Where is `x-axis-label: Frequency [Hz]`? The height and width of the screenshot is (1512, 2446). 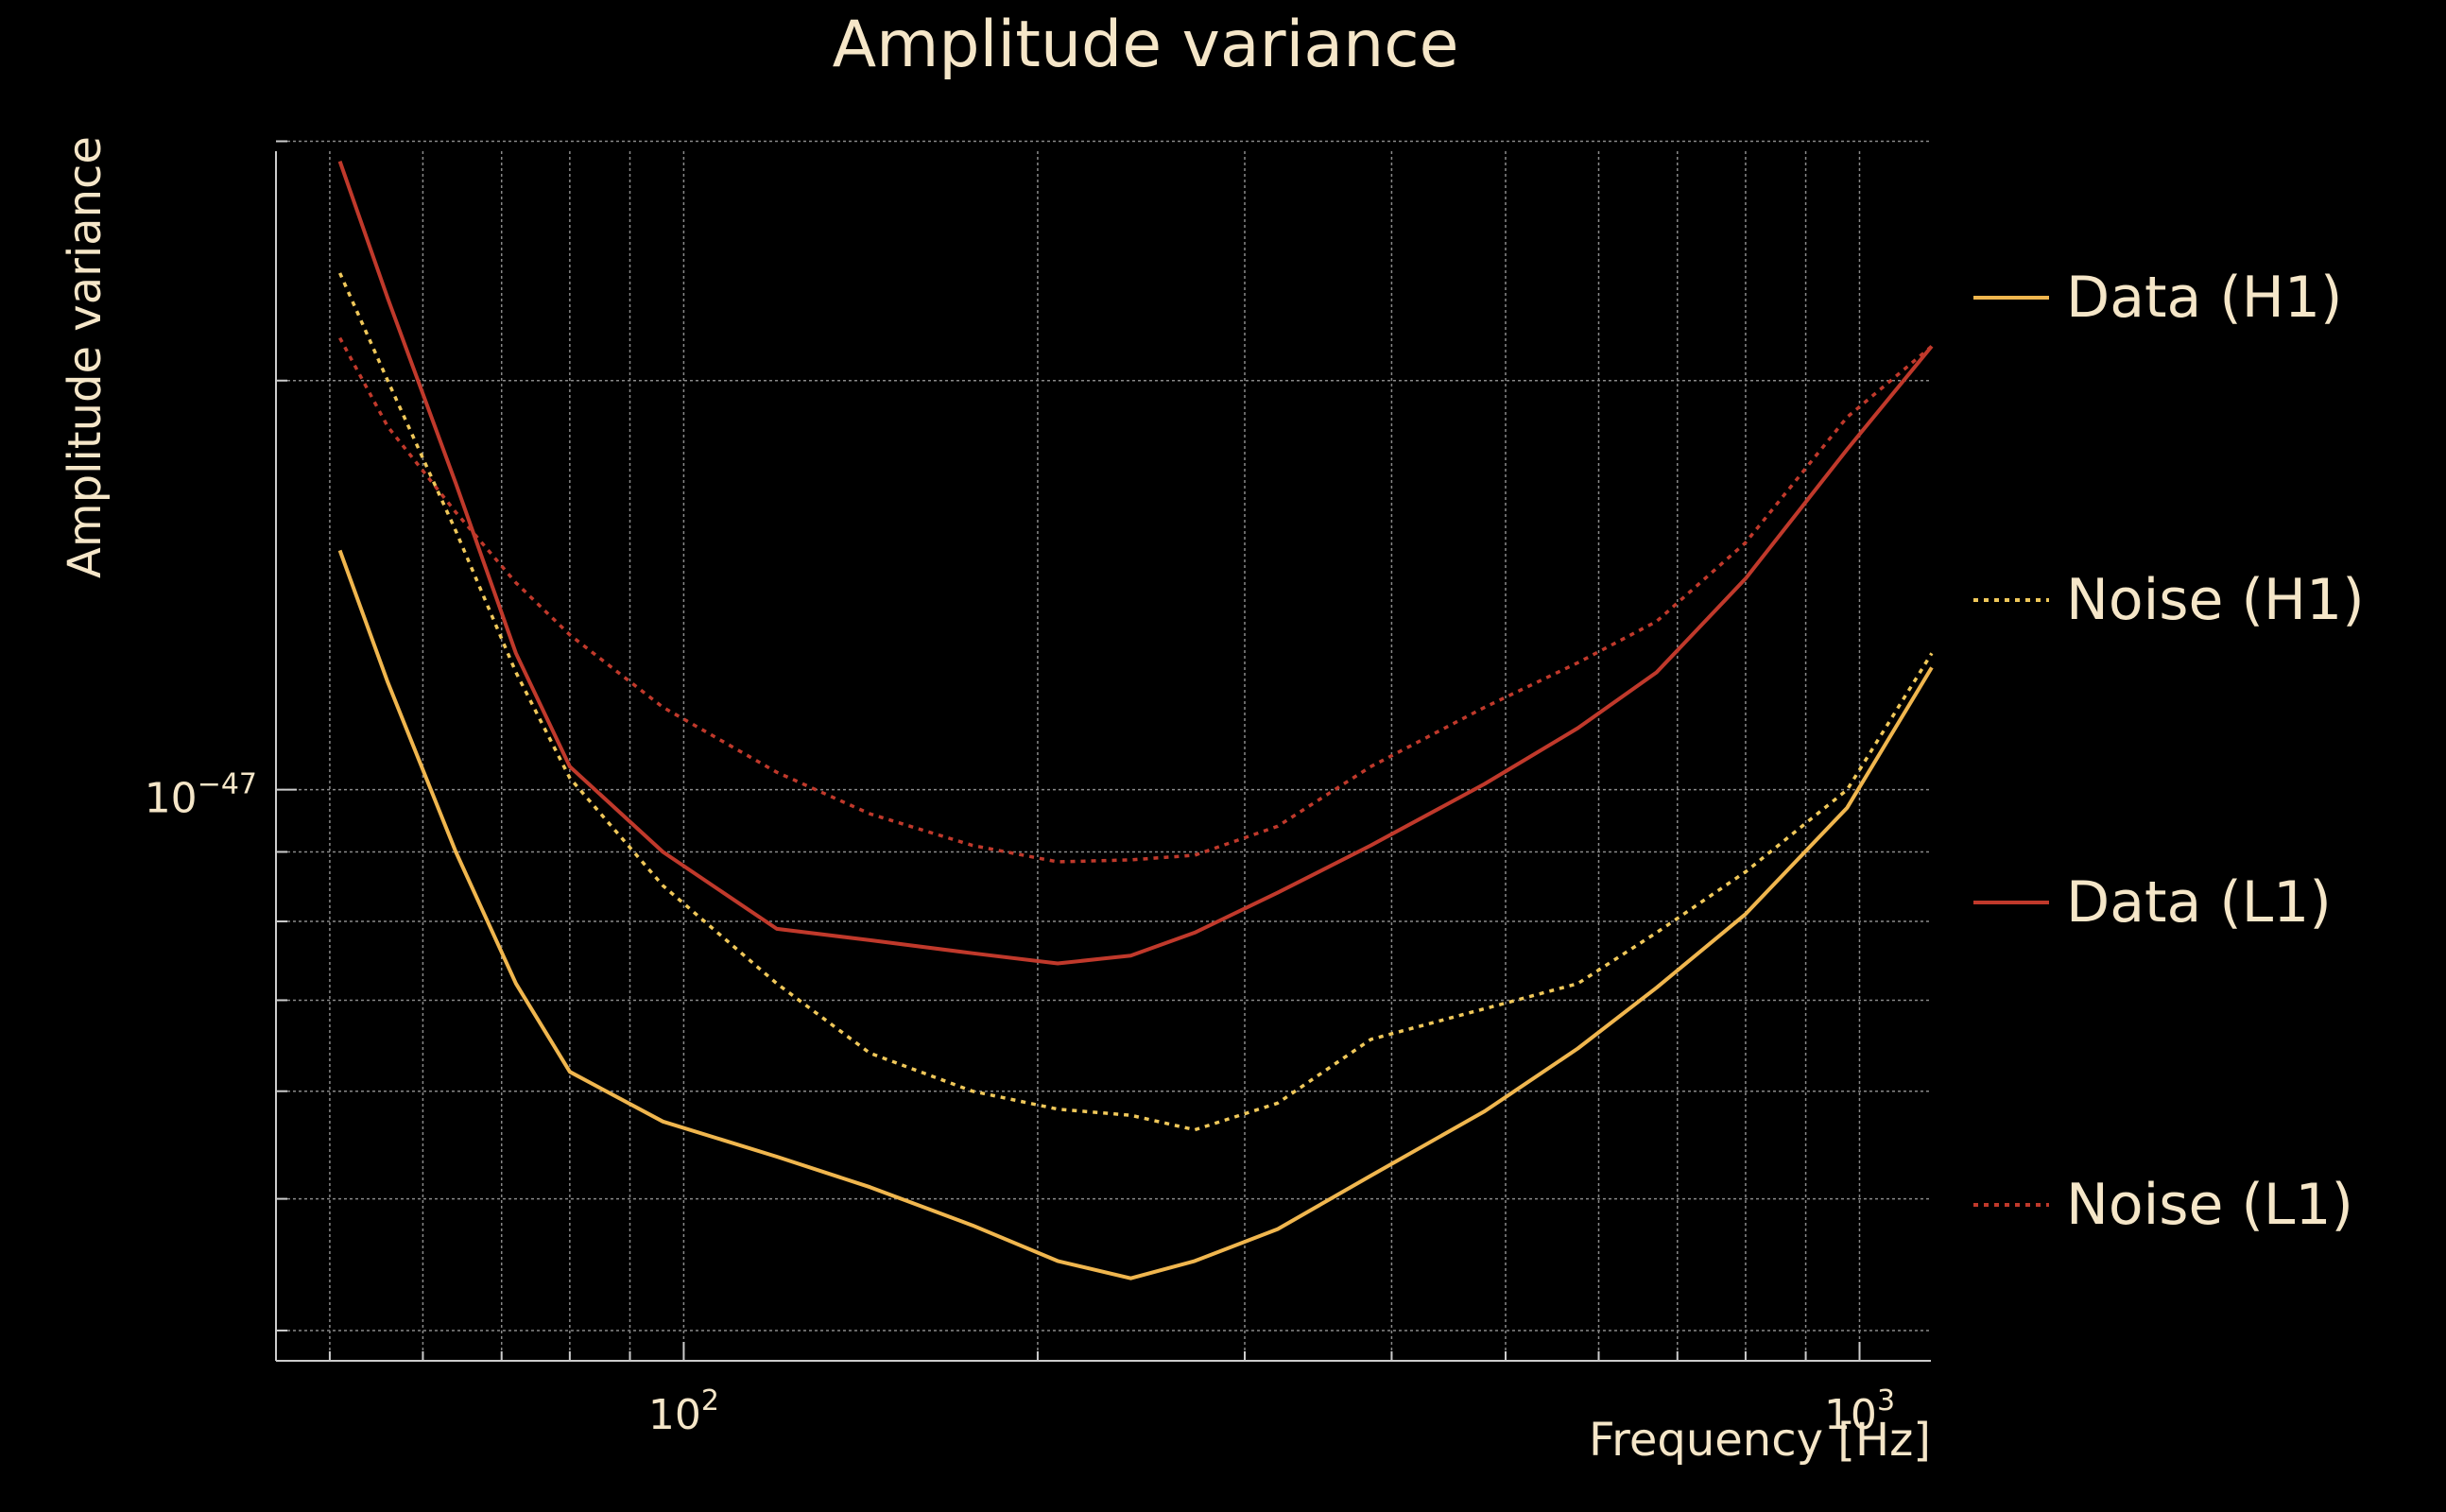 x-axis-label: Frequency [Hz] is located at coordinates (1760, 1440).